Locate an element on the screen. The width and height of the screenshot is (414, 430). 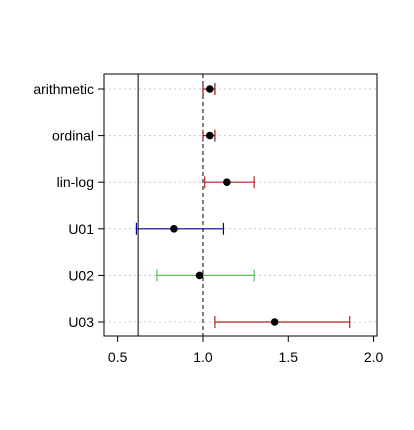
x-tick-label-0.5: 0.5 is located at coordinates (118, 357).